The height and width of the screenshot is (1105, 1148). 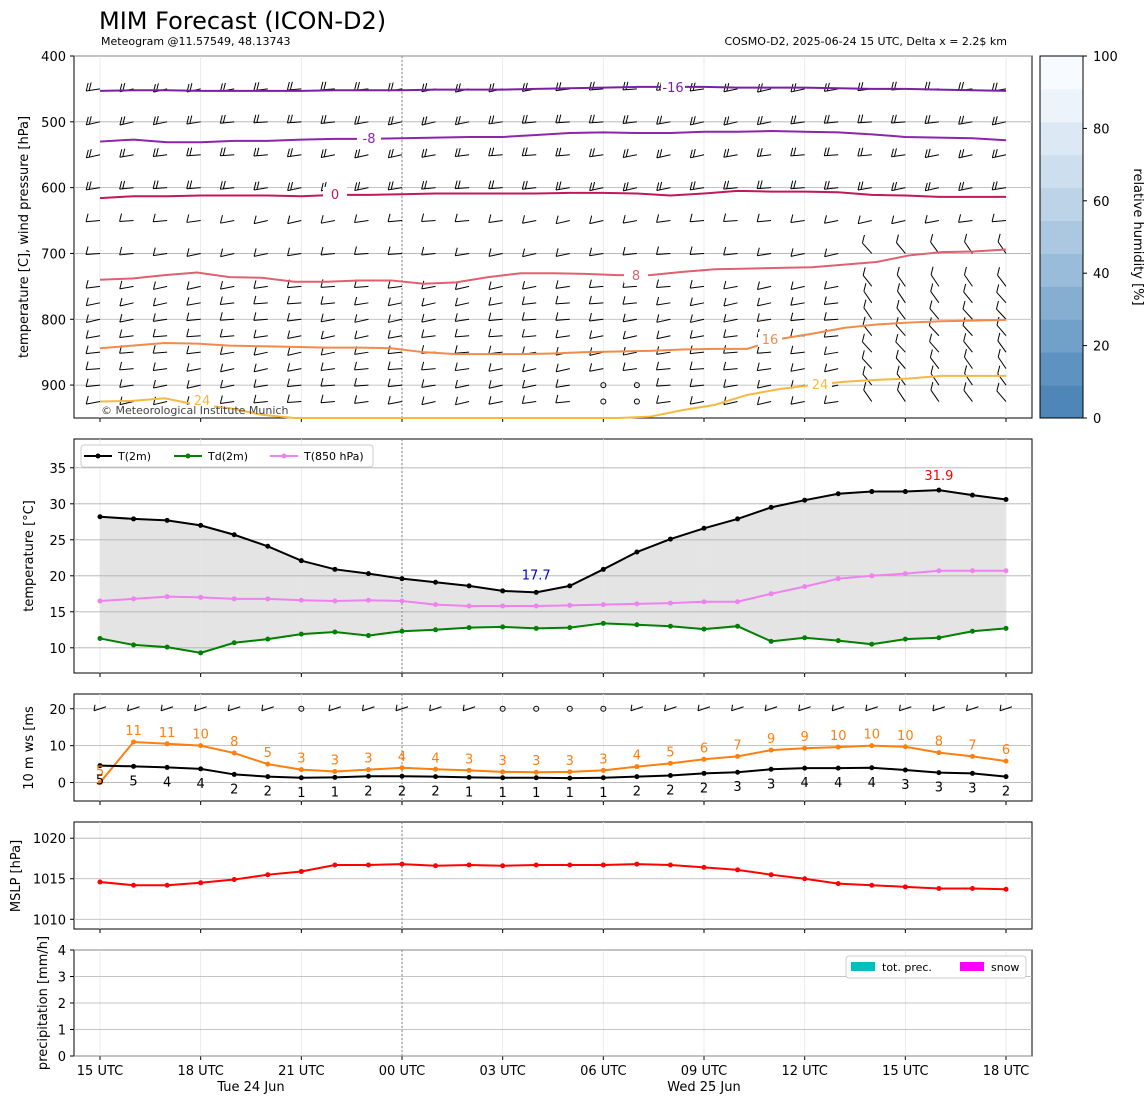 What do you see at coordinates (49, 839) in the screenshot?
I see `mslp-ytick-label: 1020` at bounding box center [49, 839].